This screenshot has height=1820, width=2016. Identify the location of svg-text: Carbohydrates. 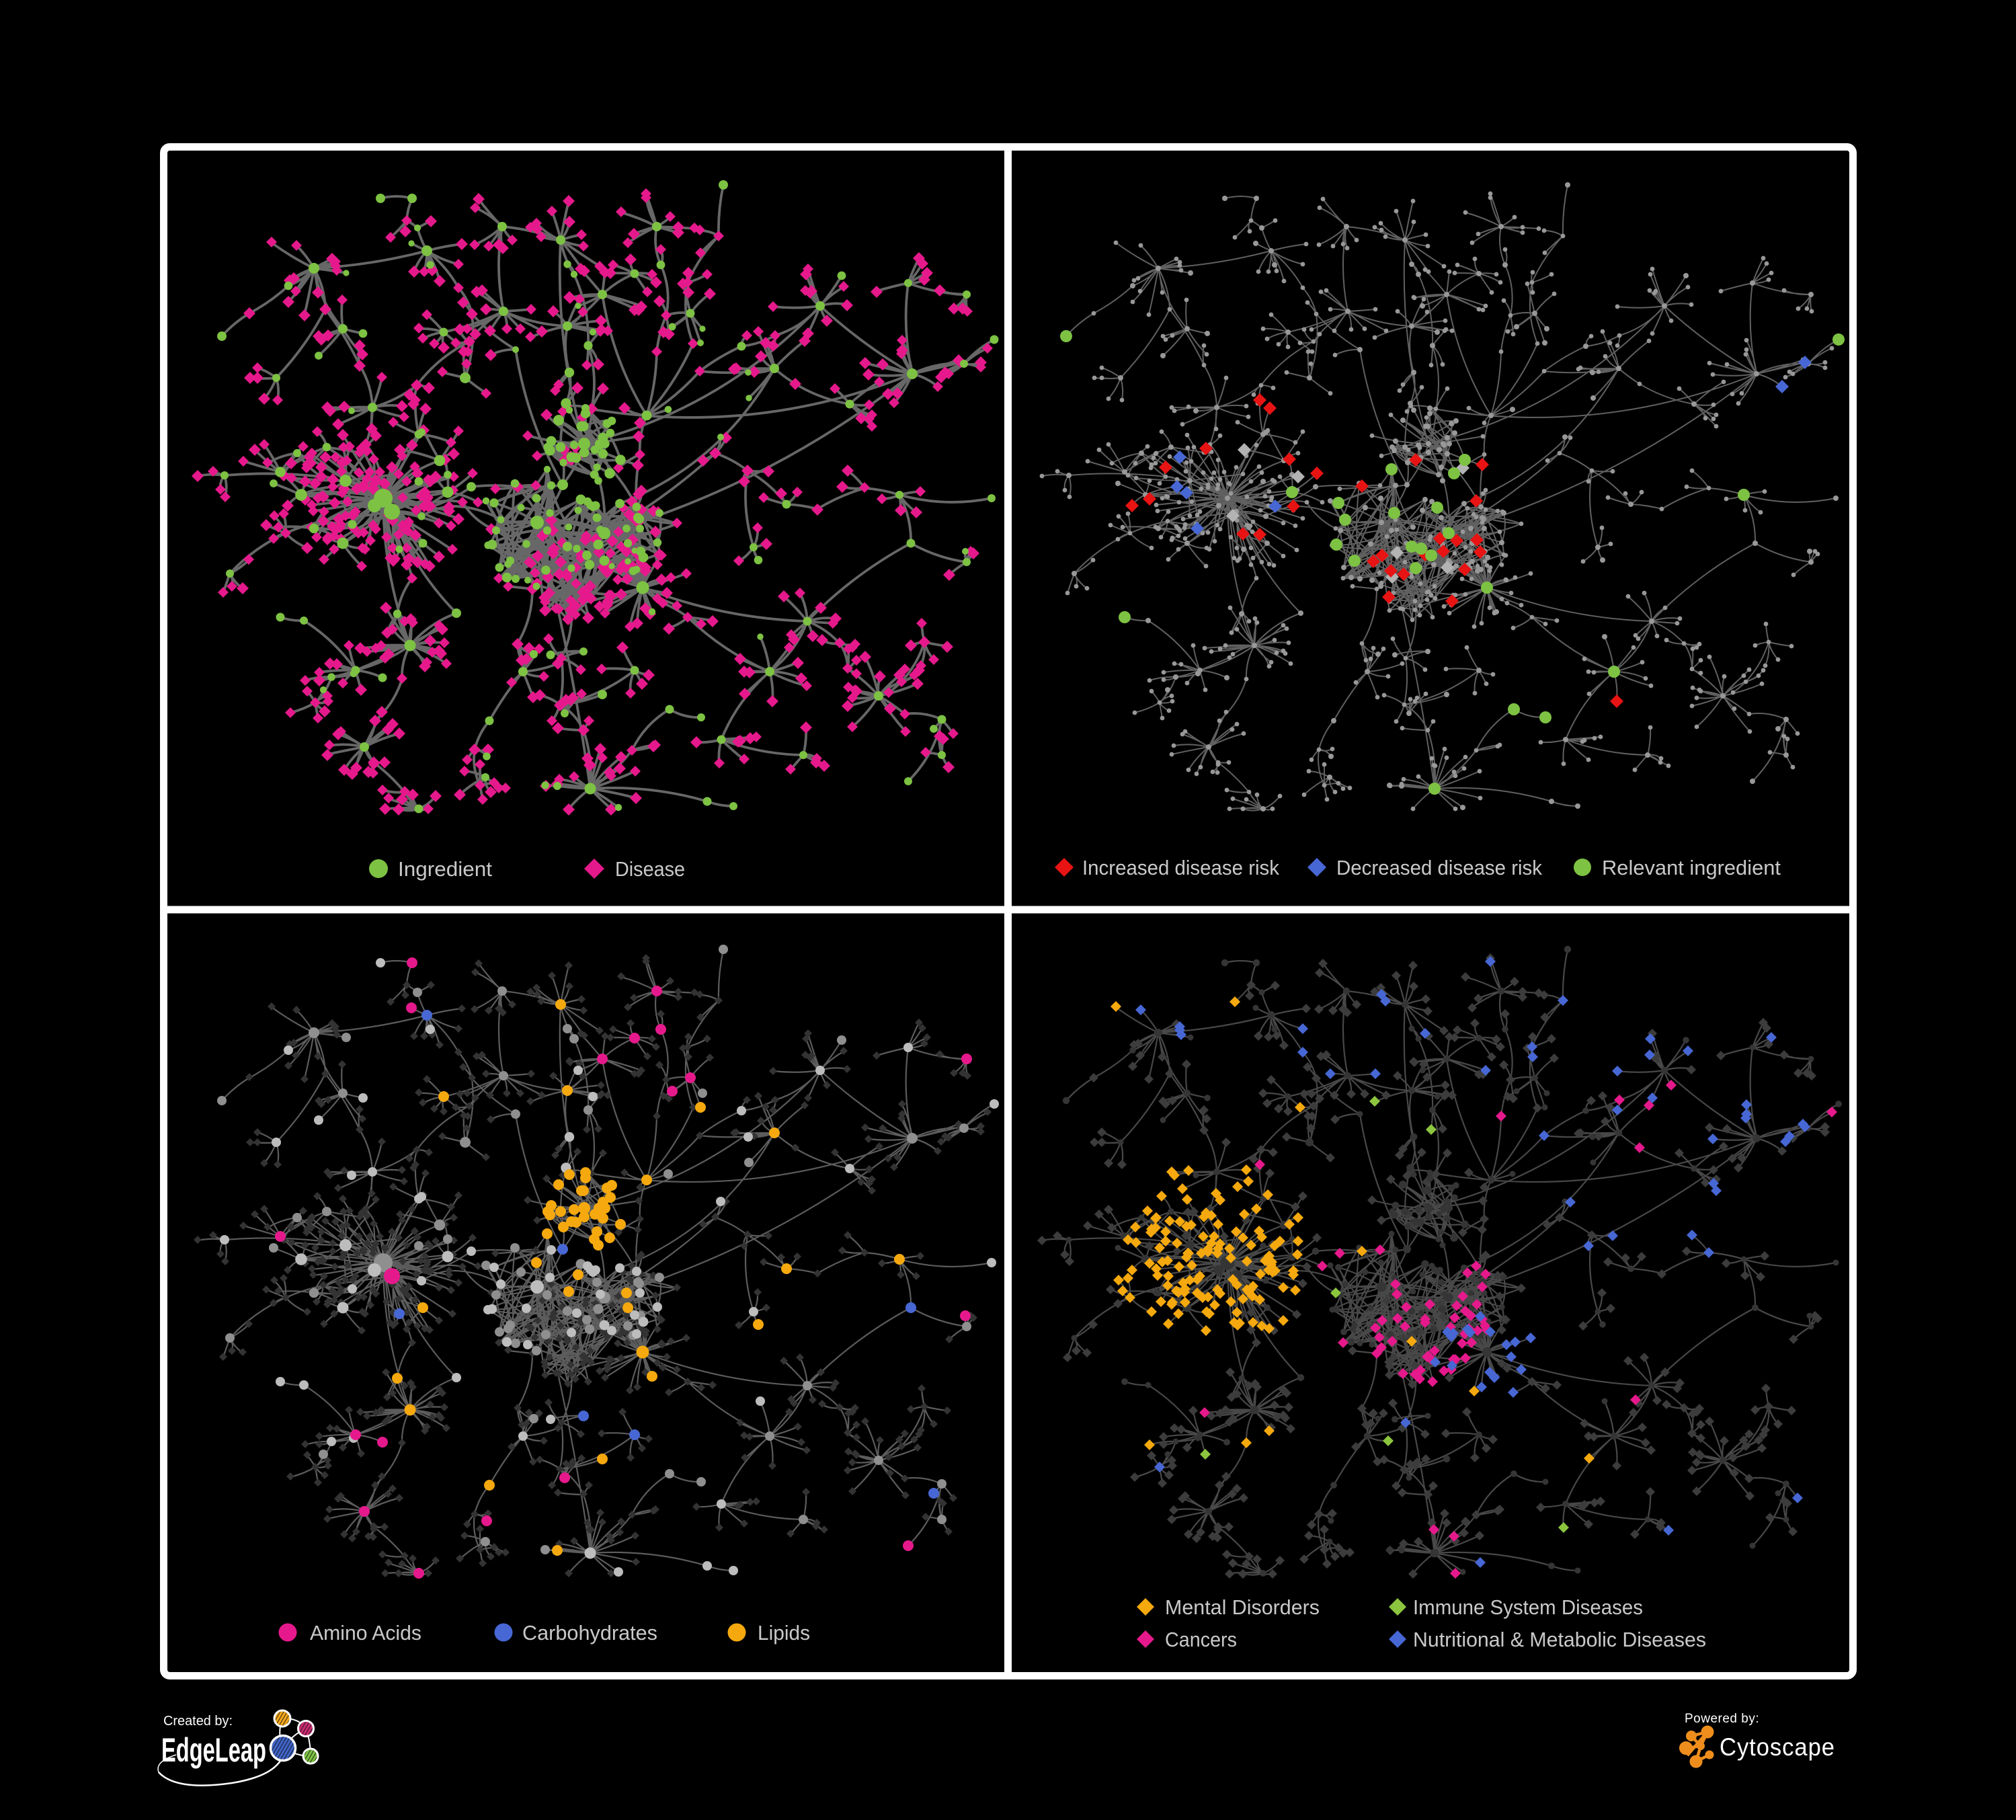
(589, 1633).